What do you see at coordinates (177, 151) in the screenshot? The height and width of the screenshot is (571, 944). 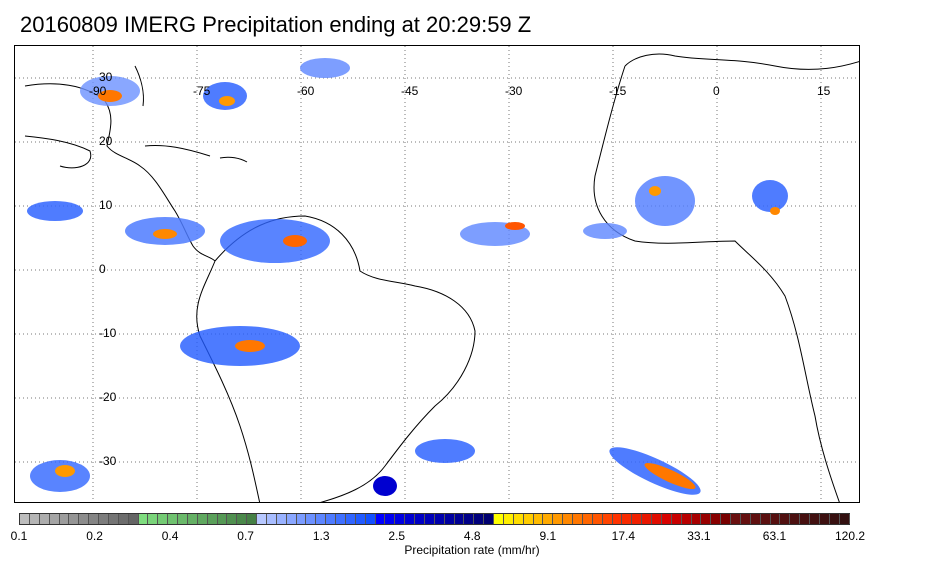 I see `coastline-cuba` at bounding box center [177, 151].